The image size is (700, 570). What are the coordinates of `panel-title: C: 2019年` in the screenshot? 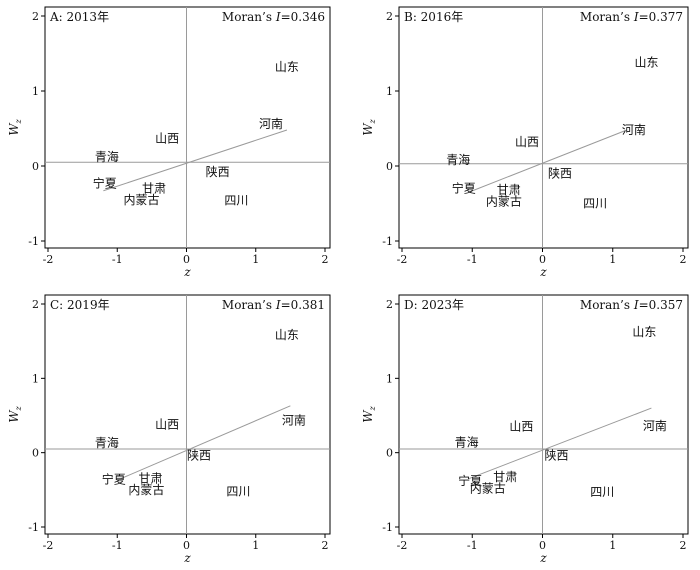 It's located at (80, 305).